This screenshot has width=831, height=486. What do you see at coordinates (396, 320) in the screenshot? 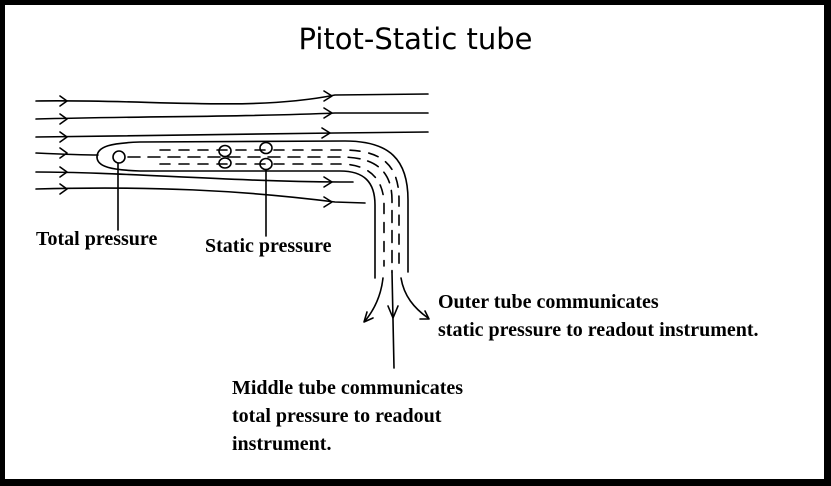
I see `exit-arrows` at bounding box center [396, 320].